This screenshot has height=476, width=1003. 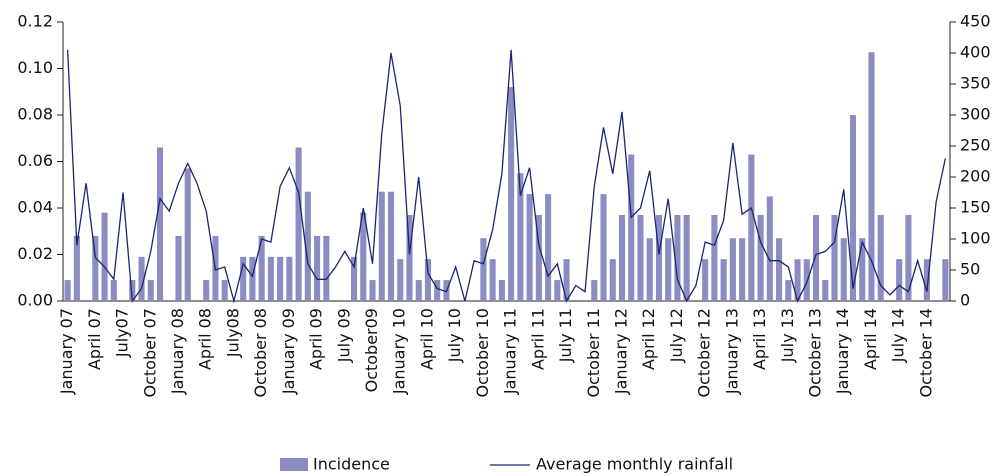 I want to click on x-tick-label: January 11, so click(x=510, y=351).